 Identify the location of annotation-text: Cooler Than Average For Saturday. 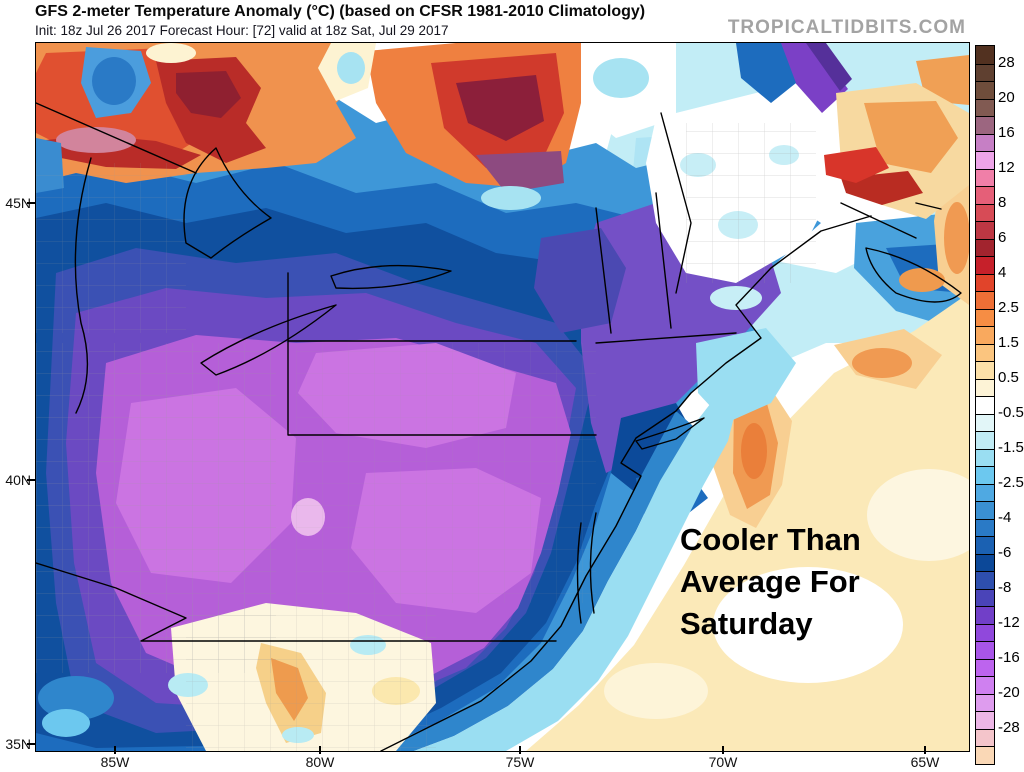
(770, 582).